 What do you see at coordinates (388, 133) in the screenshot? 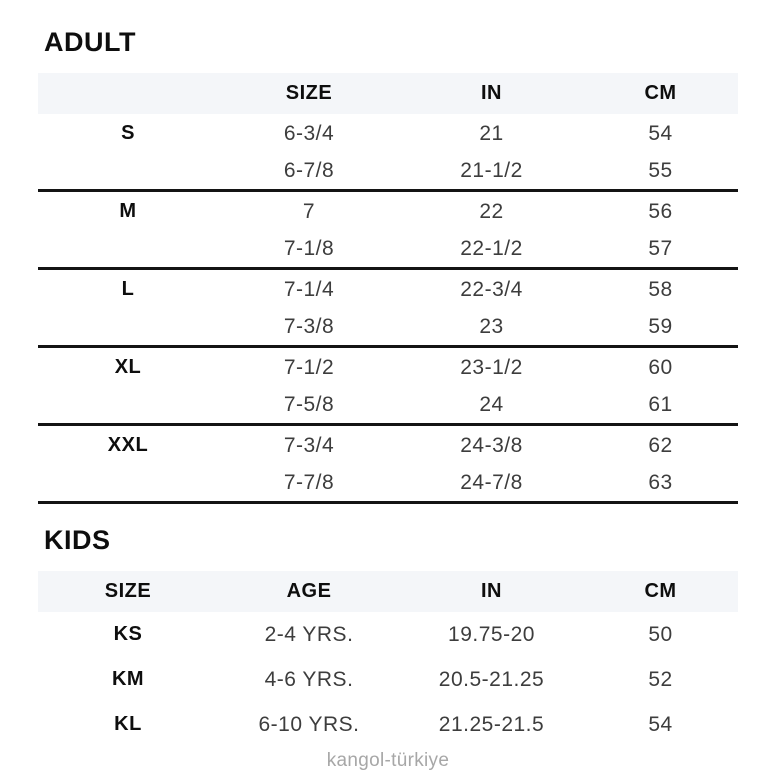
I see `table-row: S 6-3/4 21 54` at bounding box center [388, 133].